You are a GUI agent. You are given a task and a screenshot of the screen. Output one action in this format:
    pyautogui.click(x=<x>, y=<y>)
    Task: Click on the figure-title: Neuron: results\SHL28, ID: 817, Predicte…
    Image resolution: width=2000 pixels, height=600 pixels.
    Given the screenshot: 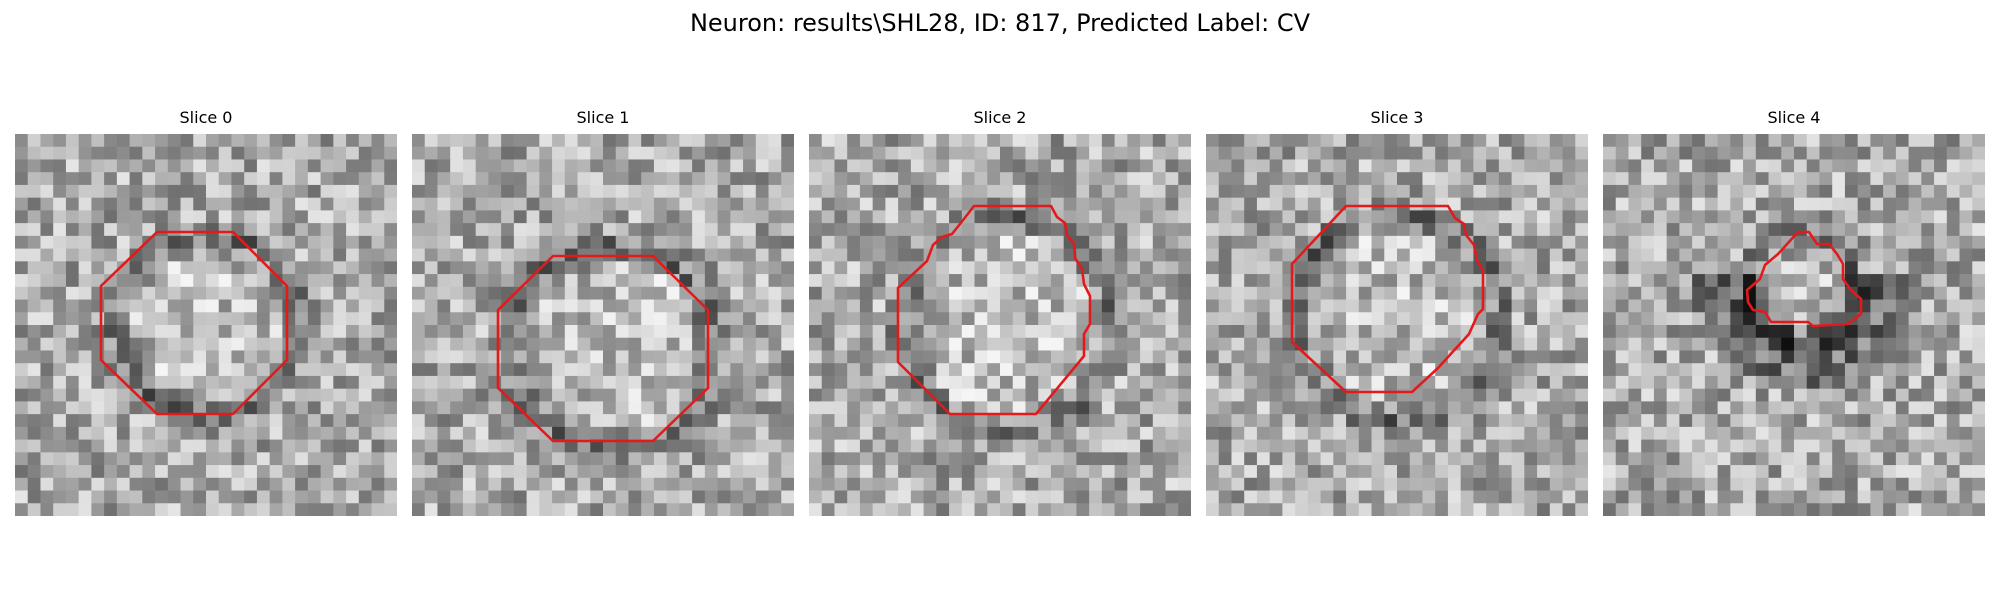 What is the action you would take?
    pyautogui.click(x=1000, y=23)
    